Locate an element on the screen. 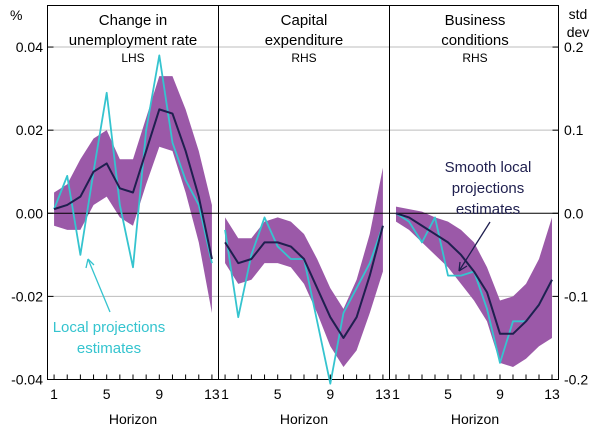  annotation-local-line2: estimates is located at coordinates (109, 348).